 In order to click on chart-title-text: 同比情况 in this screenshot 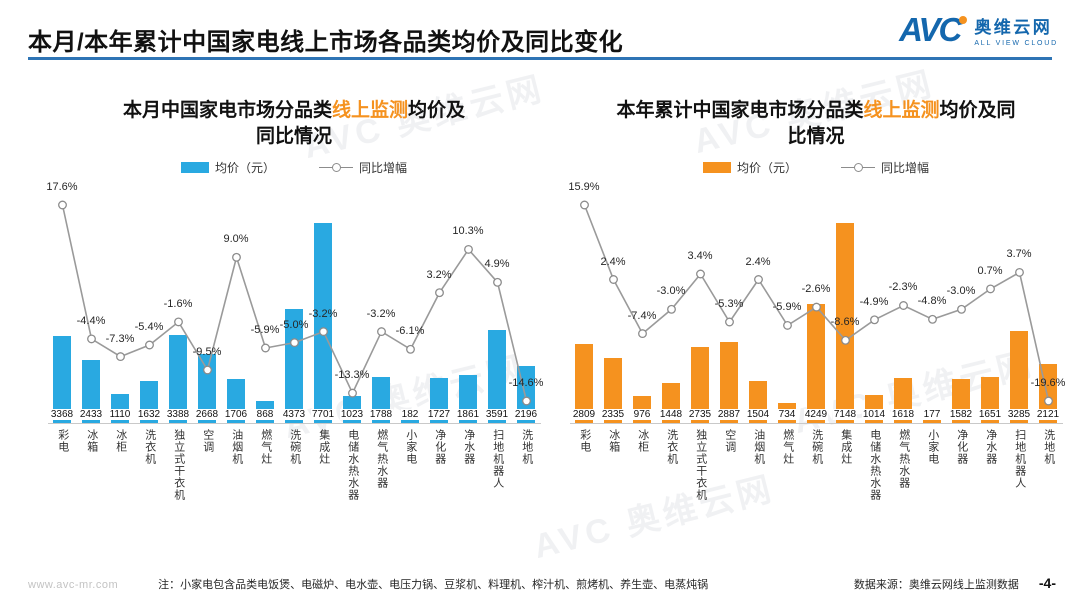, I will do `click(293, 136)`.